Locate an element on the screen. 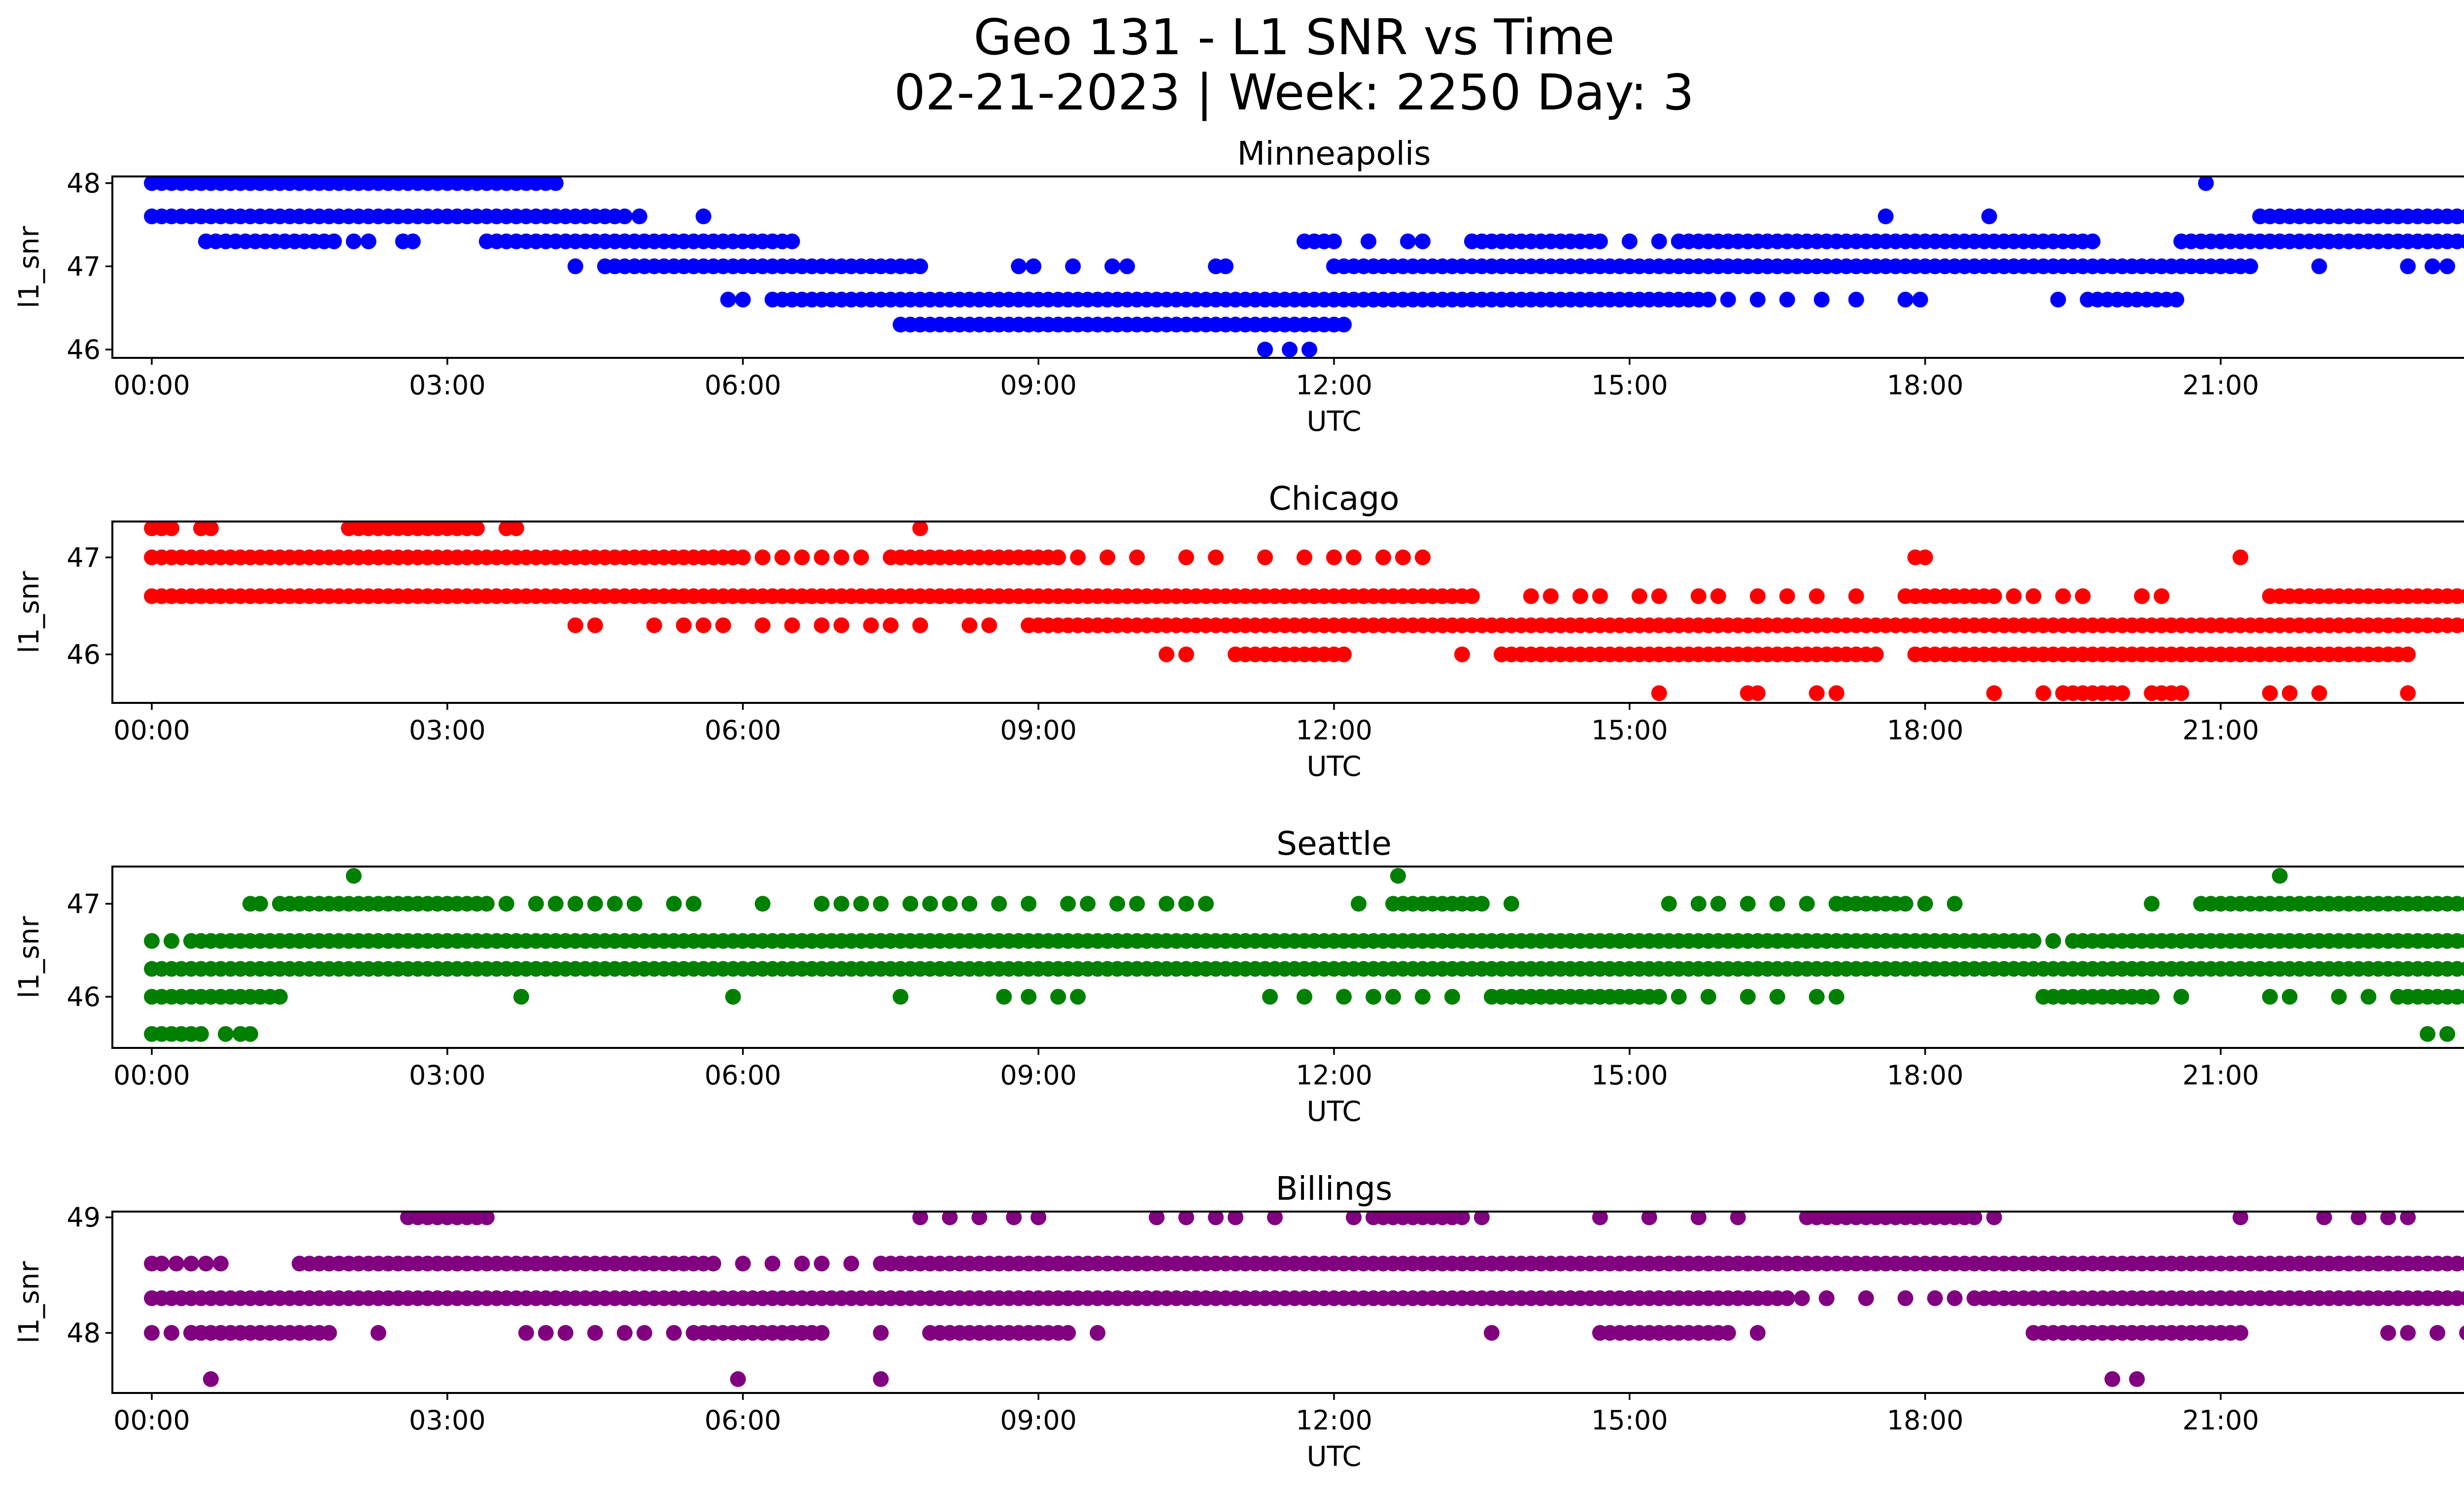  x-axis-label: UTC is located at coordinates (1333, 422).